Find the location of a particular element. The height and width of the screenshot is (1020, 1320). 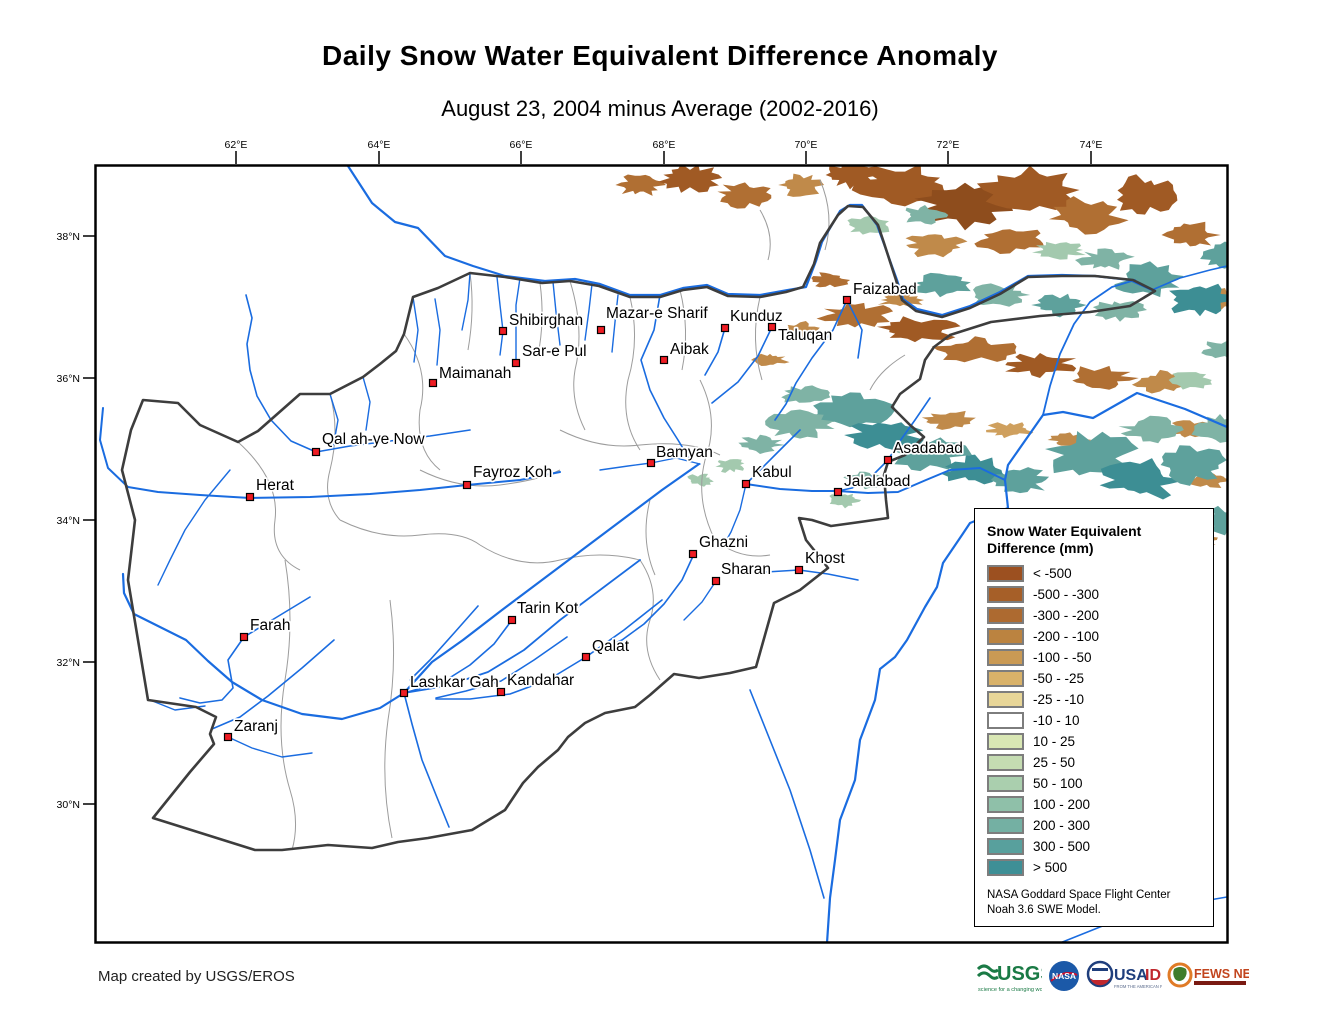

legend-entry: -300 - -200 is located at coordinates (1095, 615).